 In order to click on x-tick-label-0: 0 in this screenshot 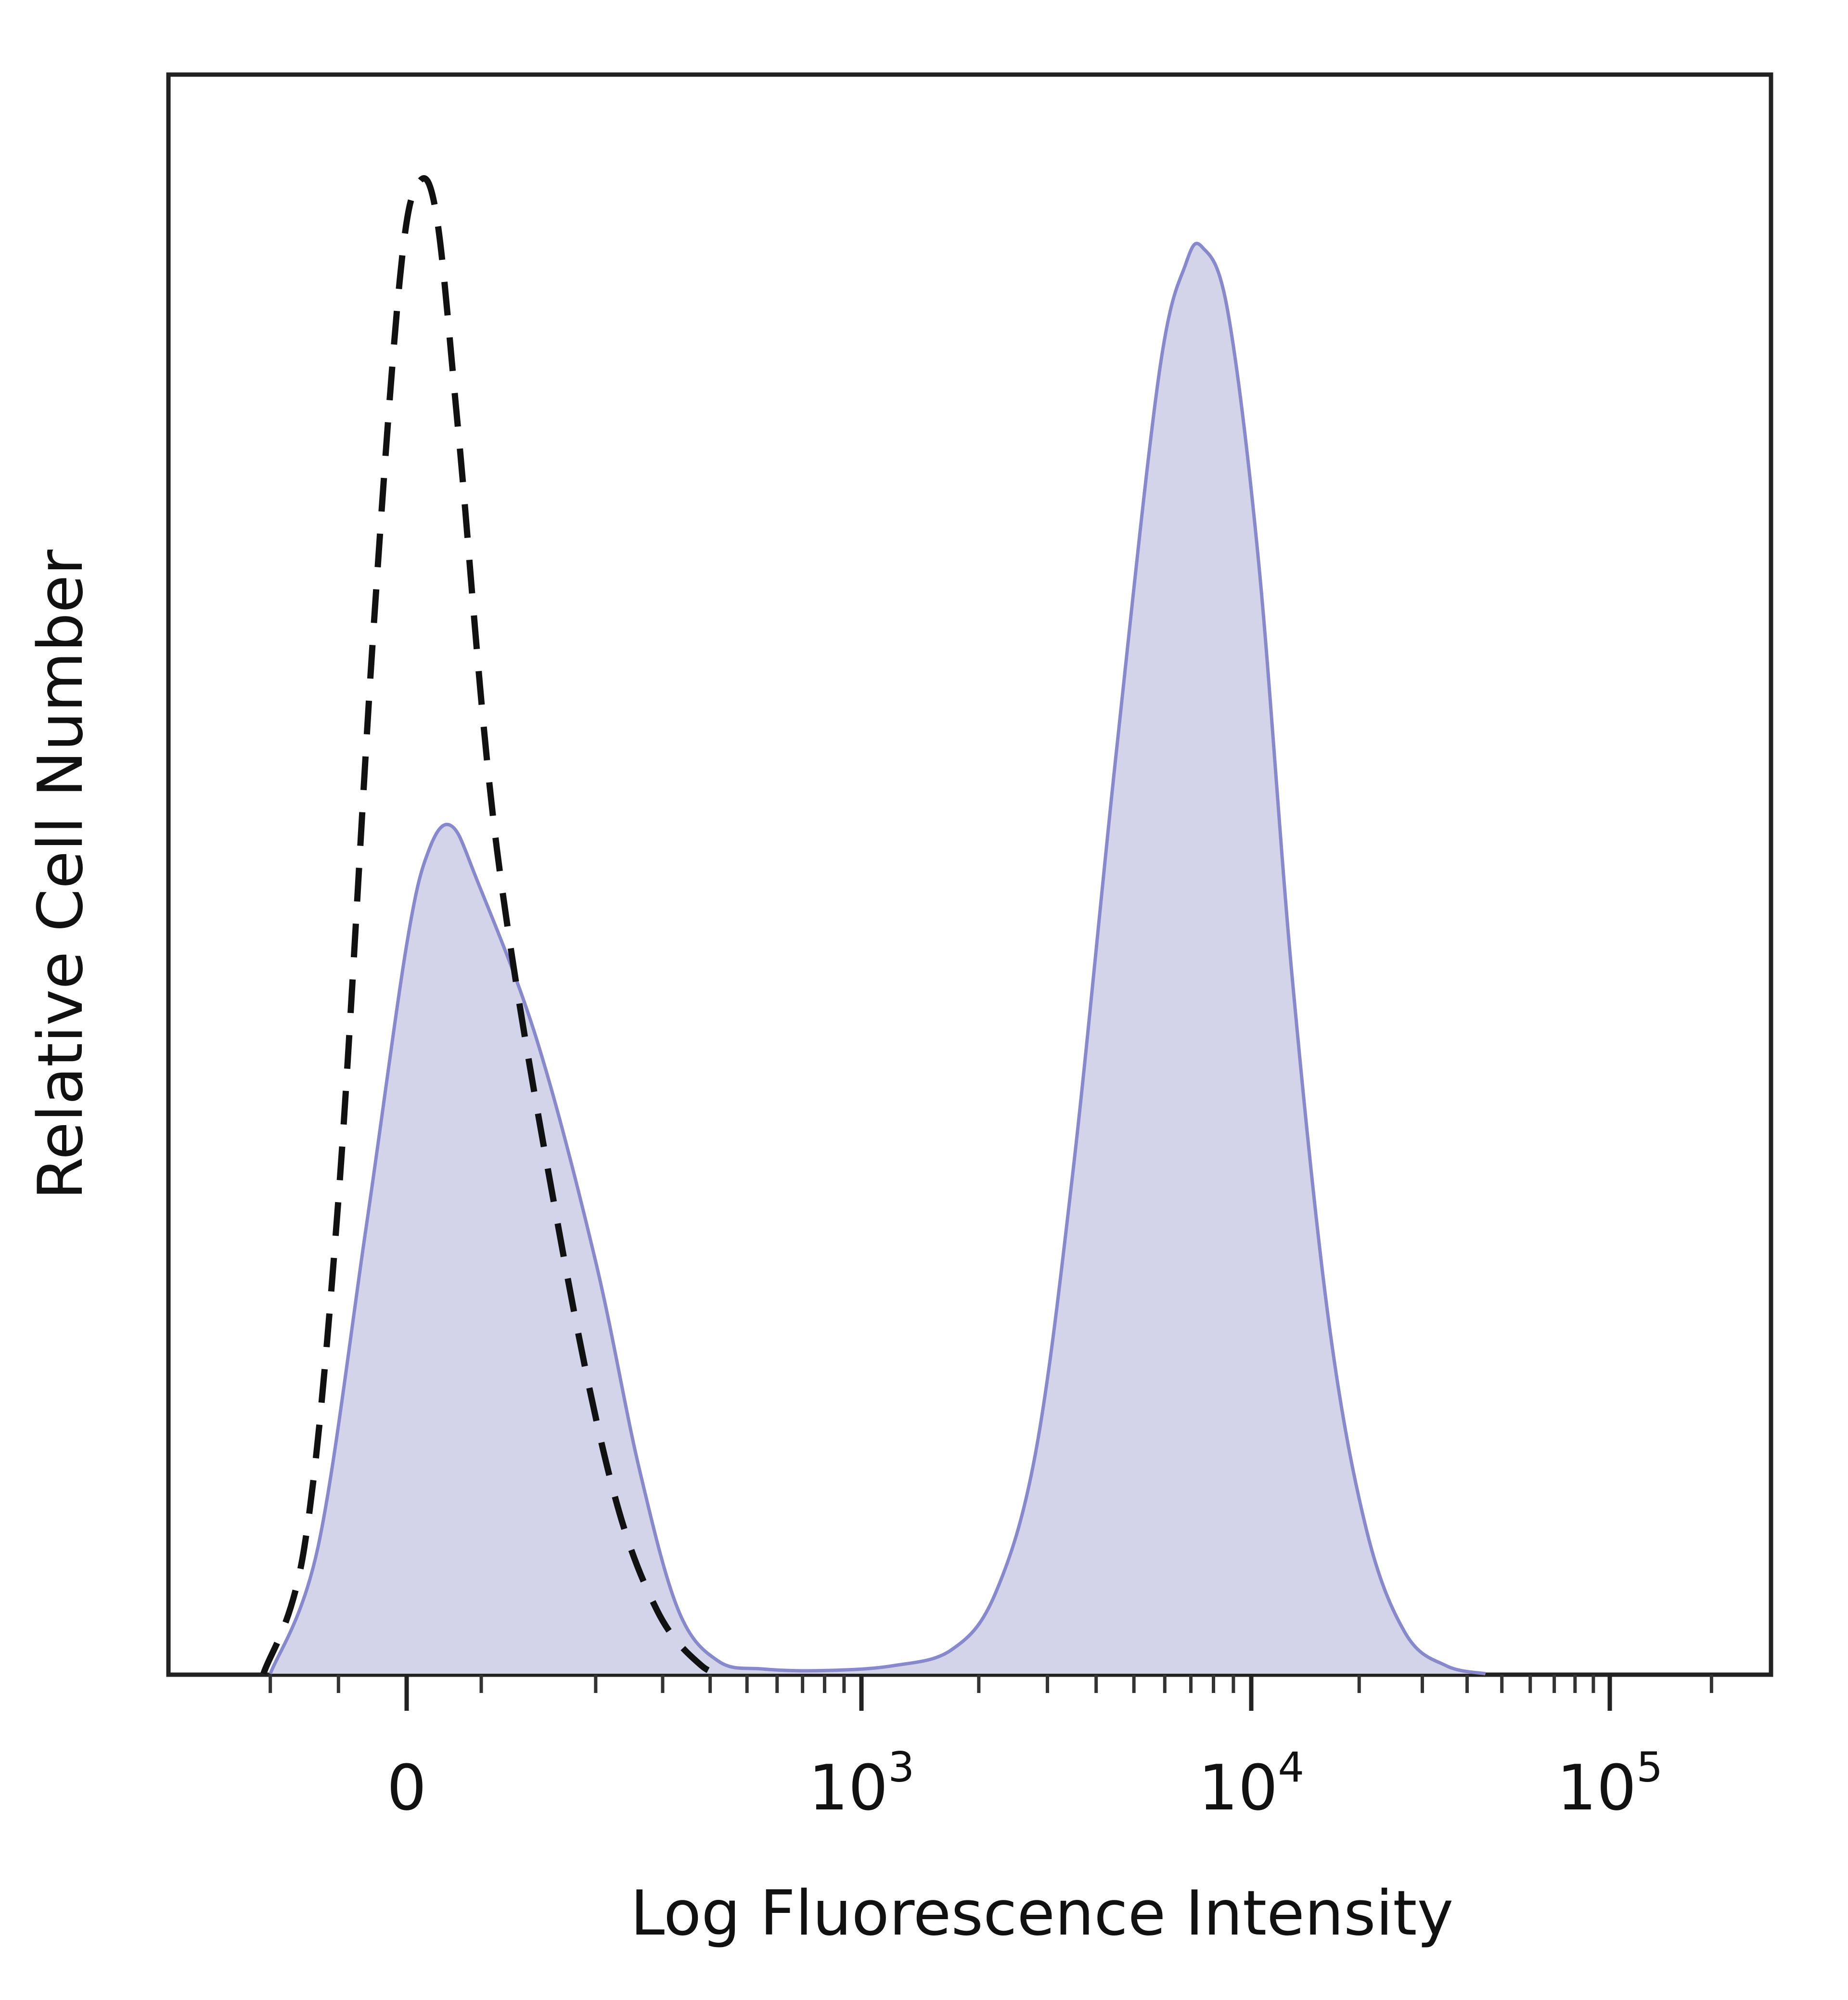, I will do `click(407, 1787)`.